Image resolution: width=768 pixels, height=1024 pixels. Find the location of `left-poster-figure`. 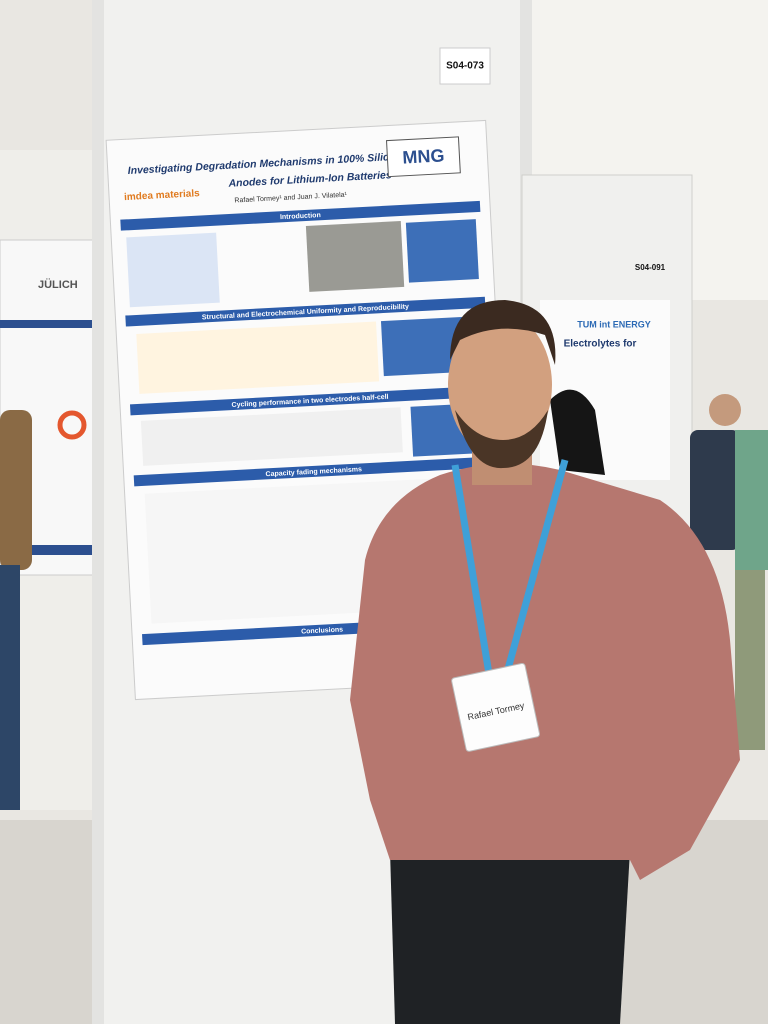

left-poster-figure is located at coordinates (72, 425).